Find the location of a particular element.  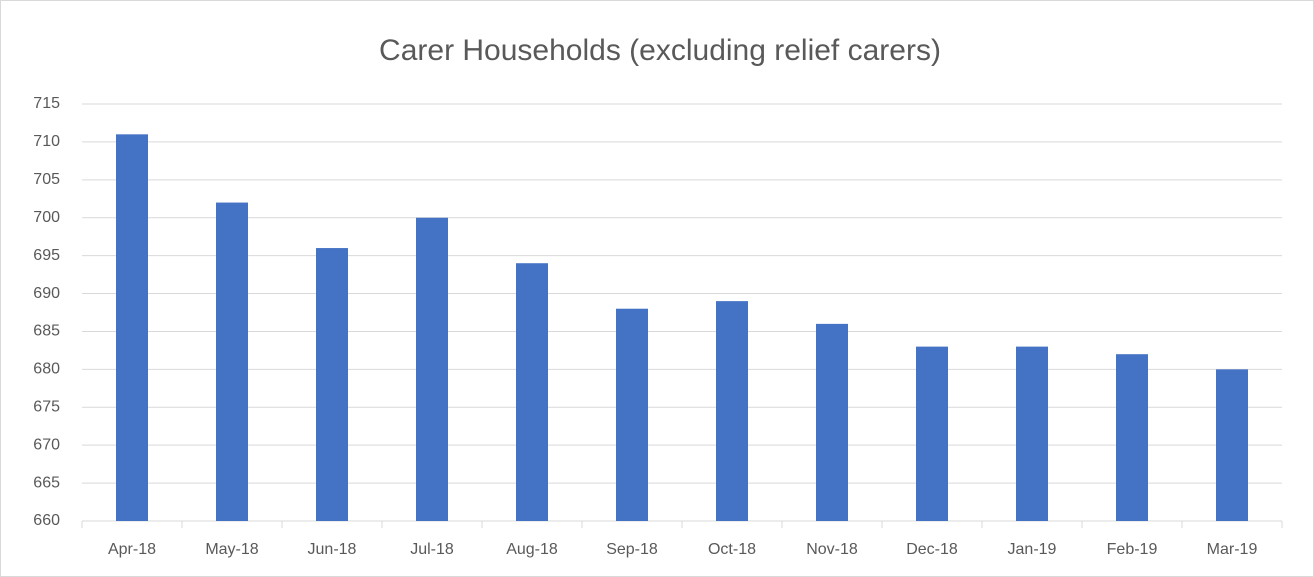

y-tick-label: 680 is located at coordinates (46, 369).